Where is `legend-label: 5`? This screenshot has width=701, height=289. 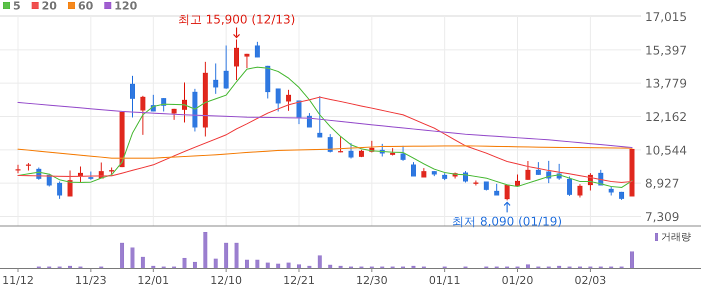
legend-label: 5 is located at coordinates (17, 6).